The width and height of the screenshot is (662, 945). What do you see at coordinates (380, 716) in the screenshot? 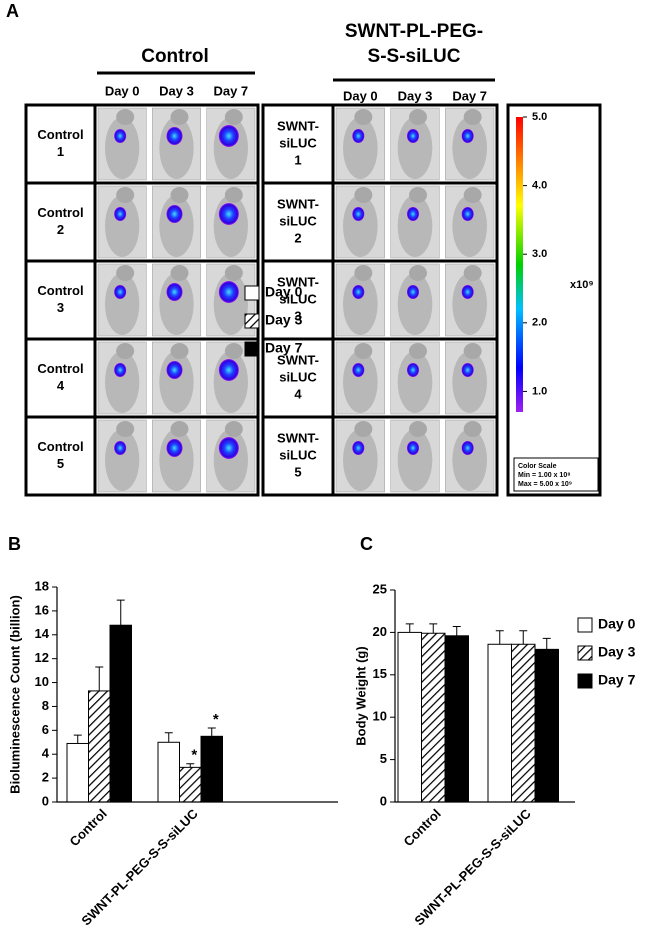
I see `y-tick-label: 10` at bounding box center [380, 716].